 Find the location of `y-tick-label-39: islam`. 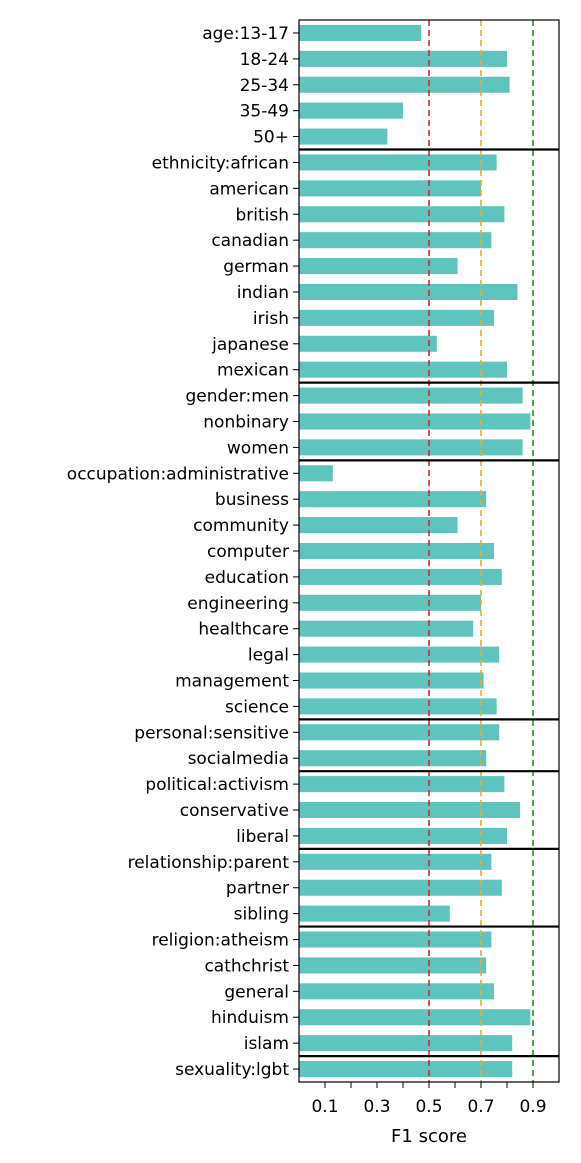

y-tick-label-39: islam is located at coordinates (266, 1044).